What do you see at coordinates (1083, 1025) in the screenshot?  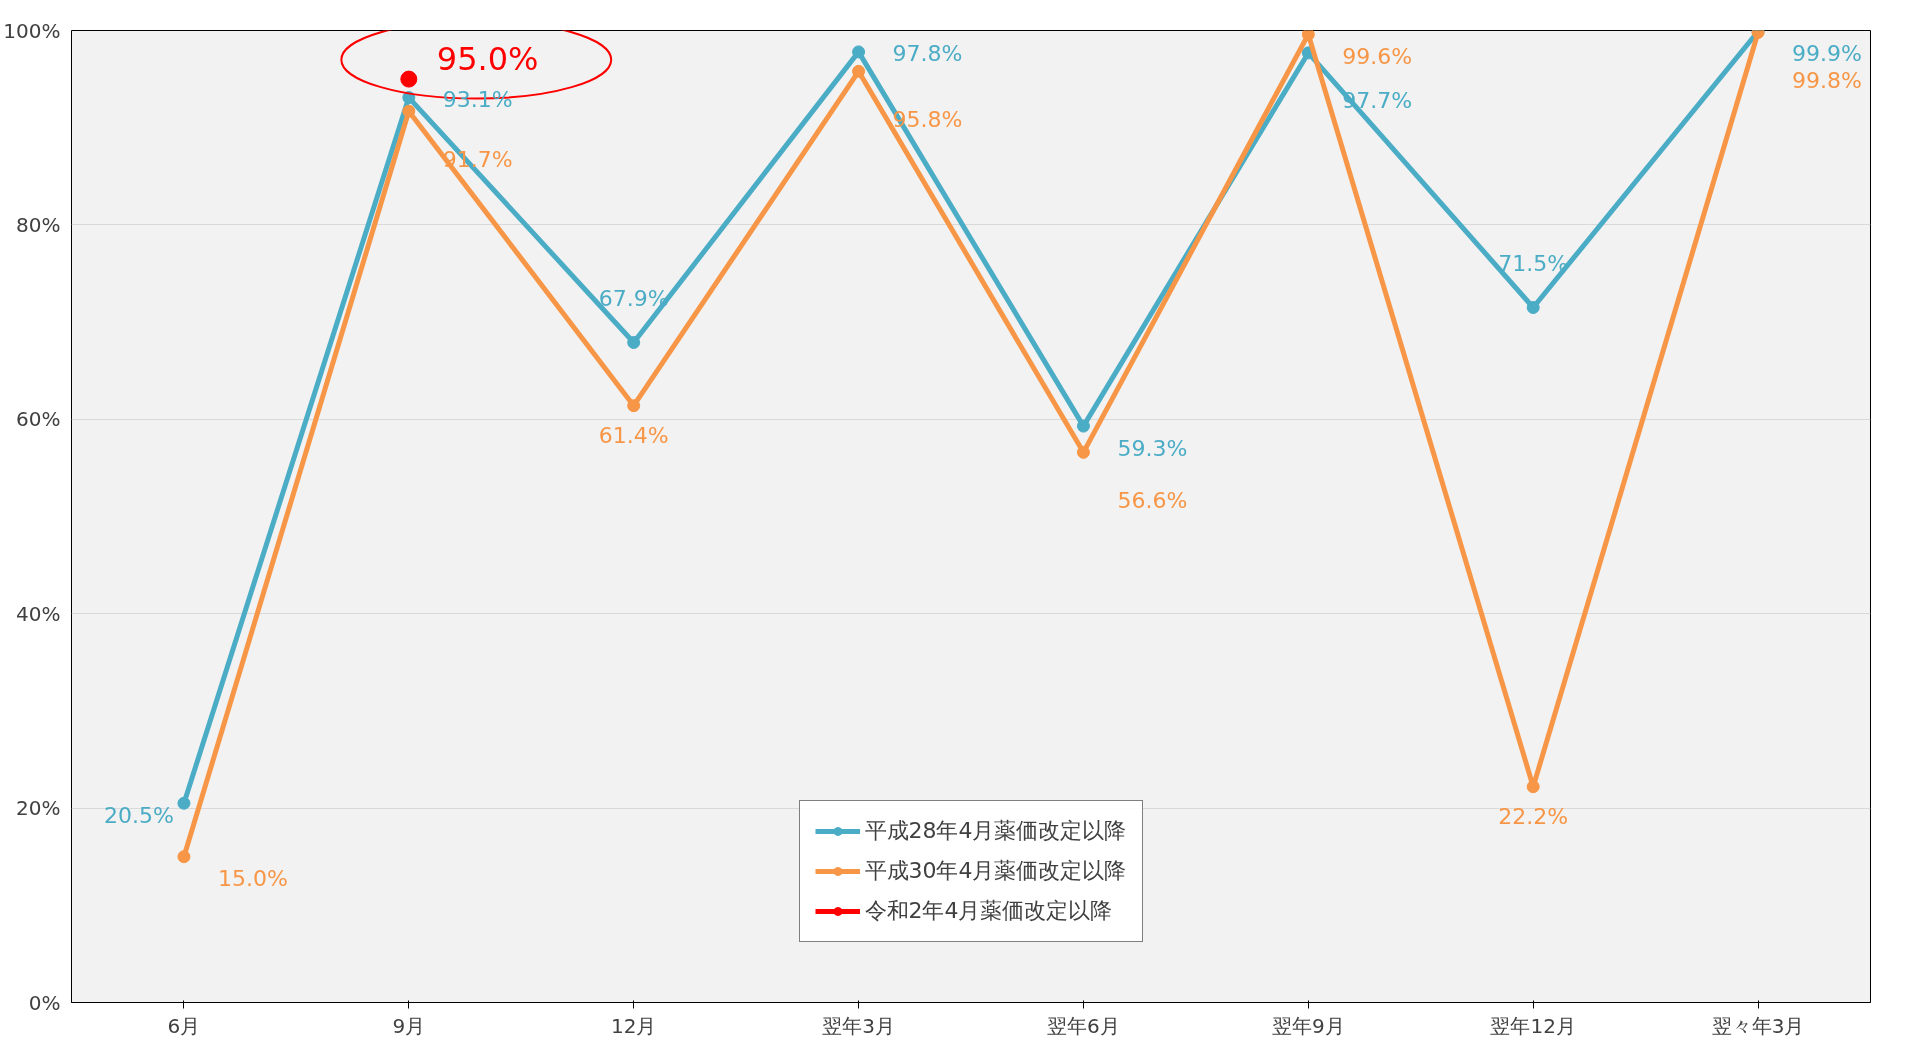 I see `x-tick-label: 翌年6月` at bounding box center [1083, 1025].